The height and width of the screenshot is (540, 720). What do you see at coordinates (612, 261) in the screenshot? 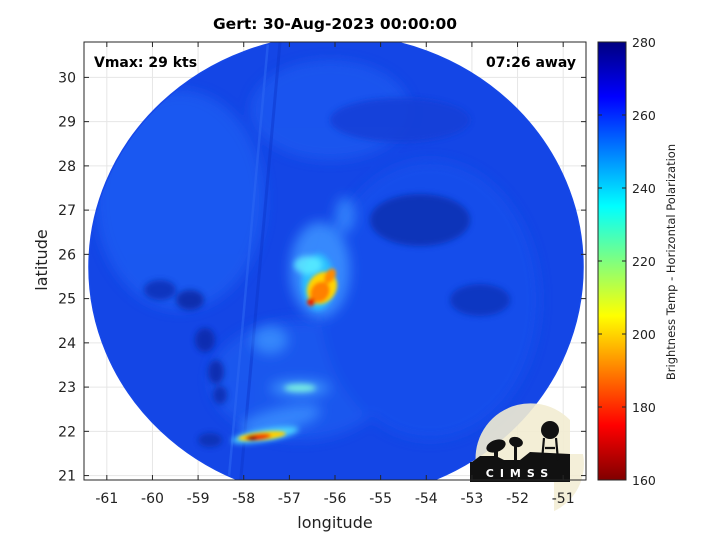
I see `colorbar` at bounding box center [612, 261].